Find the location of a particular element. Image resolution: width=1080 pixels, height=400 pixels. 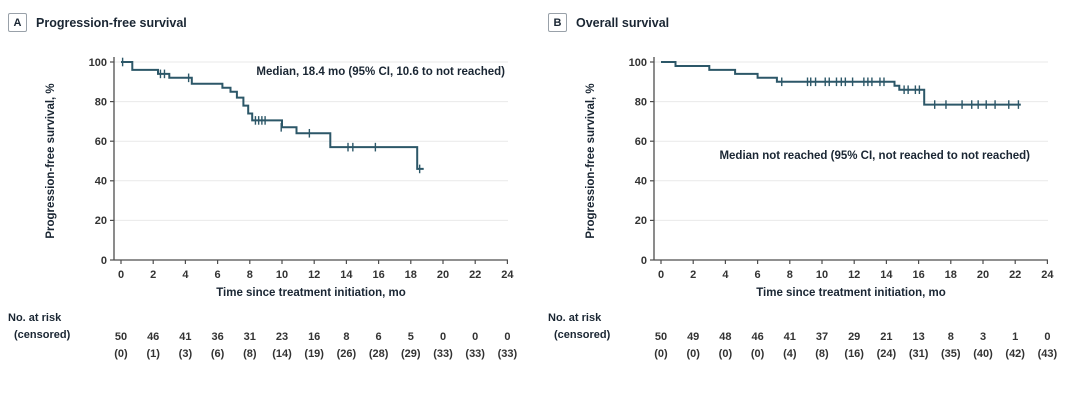

at-risk-value: 36 is located at coordinates (217, 337).